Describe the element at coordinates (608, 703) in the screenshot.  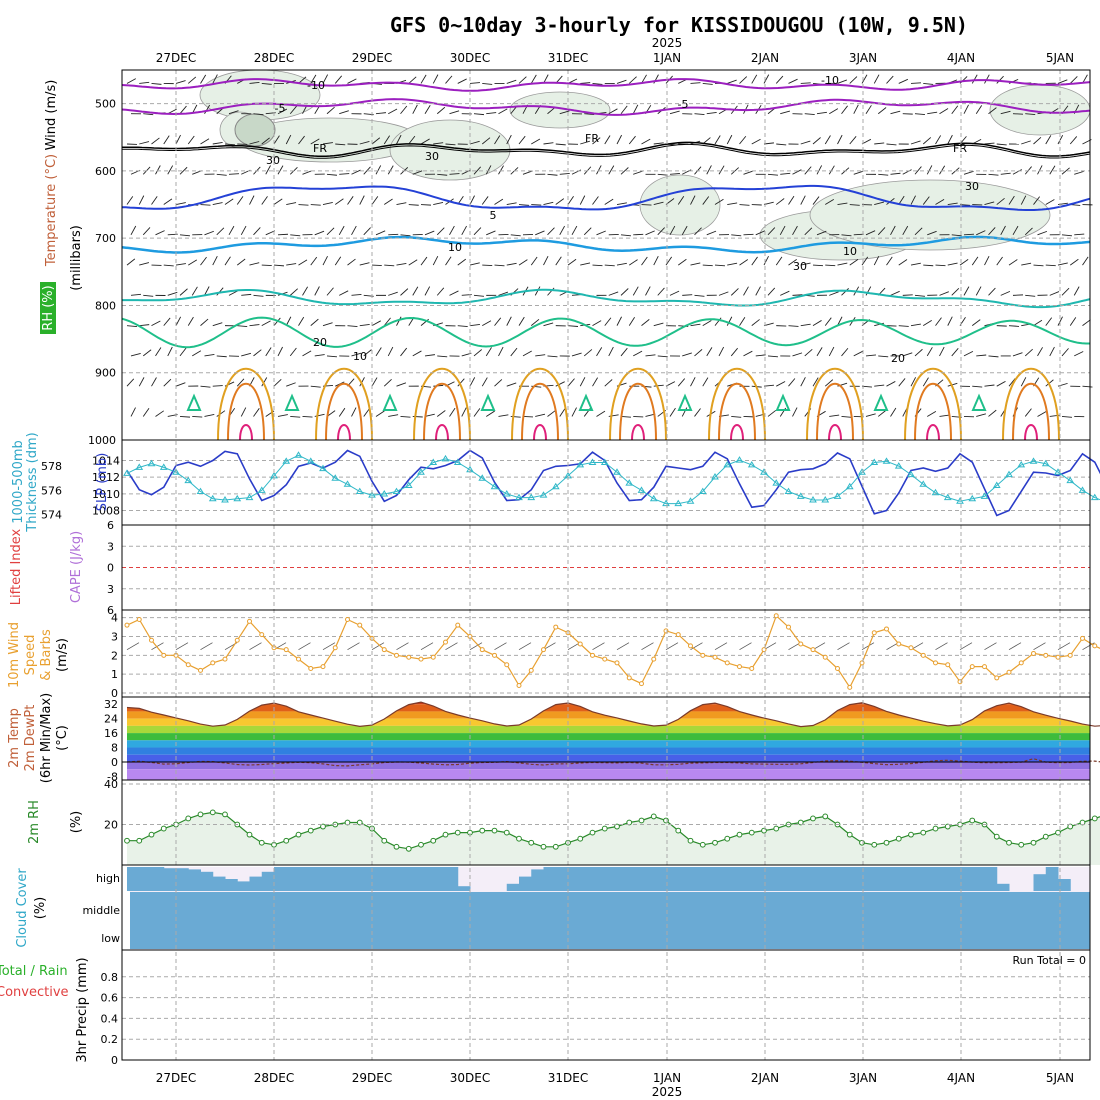
I see `temp-band` at that location.